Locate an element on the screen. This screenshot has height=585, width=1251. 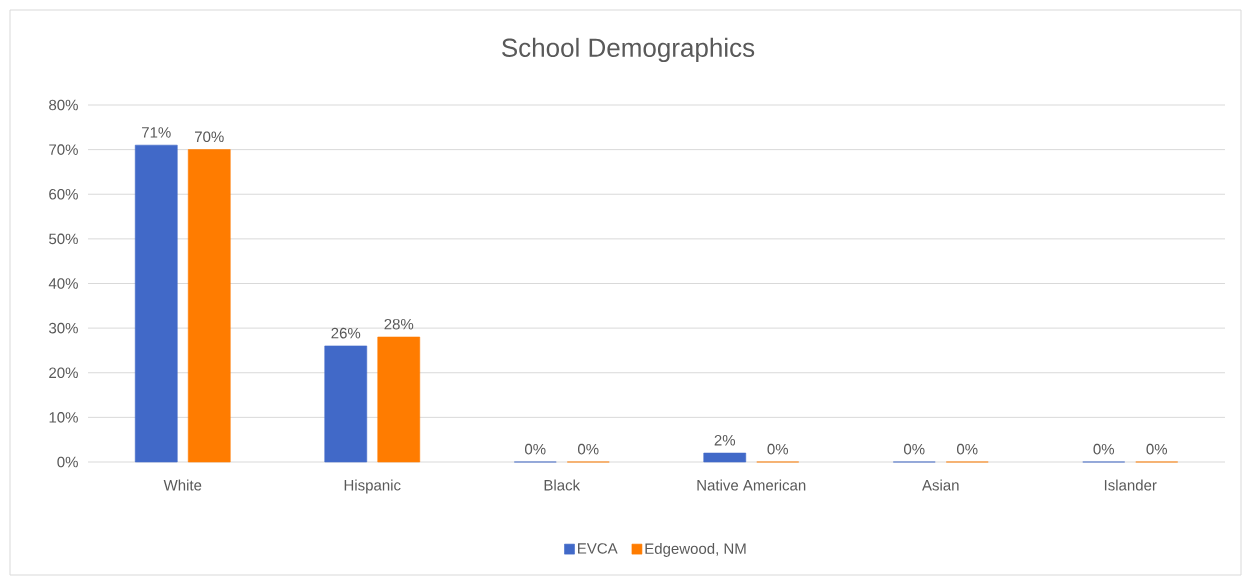
data-label: 26% is located at coordinates (346, 333).